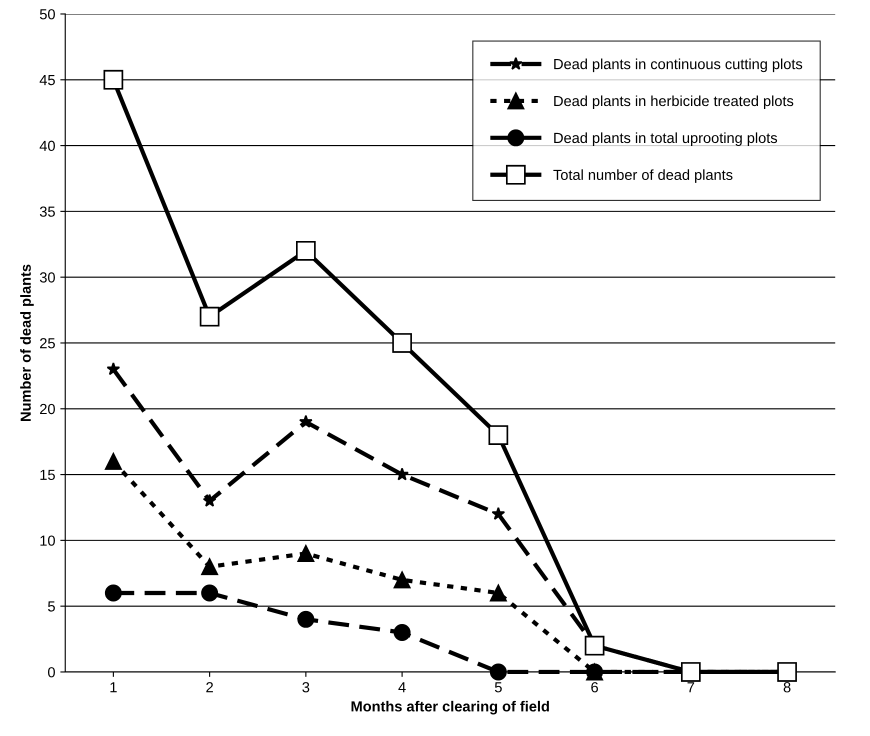 The image size is (870, 736). Describe the element at coordinates (47, 540) in the screenshot. I see `y-tick-label: 10` at that location.